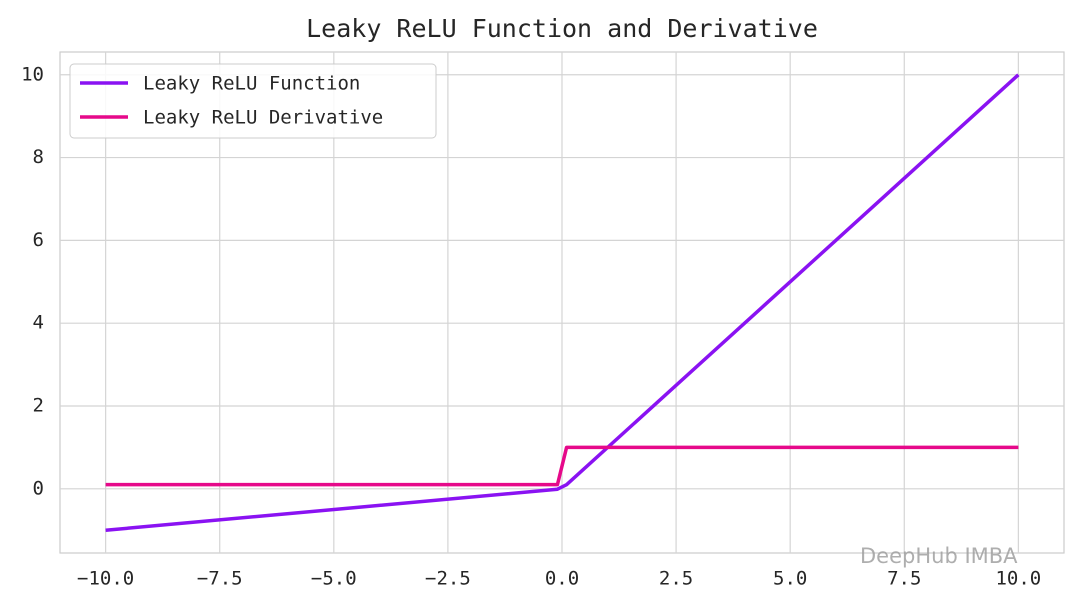 This screenshot has width=1080, height=607. I want to click on x-tick-label: 0.0, so click(562, 579).